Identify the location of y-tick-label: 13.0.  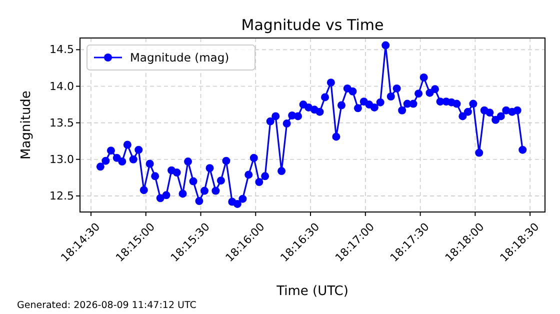
(62, 159).